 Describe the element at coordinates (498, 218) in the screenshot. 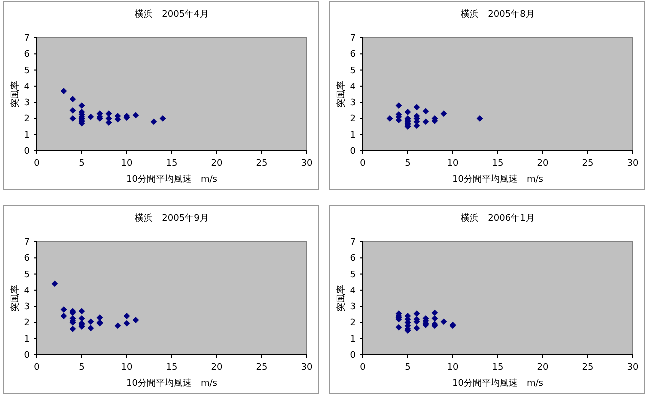

I see `chart-title: 横浜 2006年1月` at that location.